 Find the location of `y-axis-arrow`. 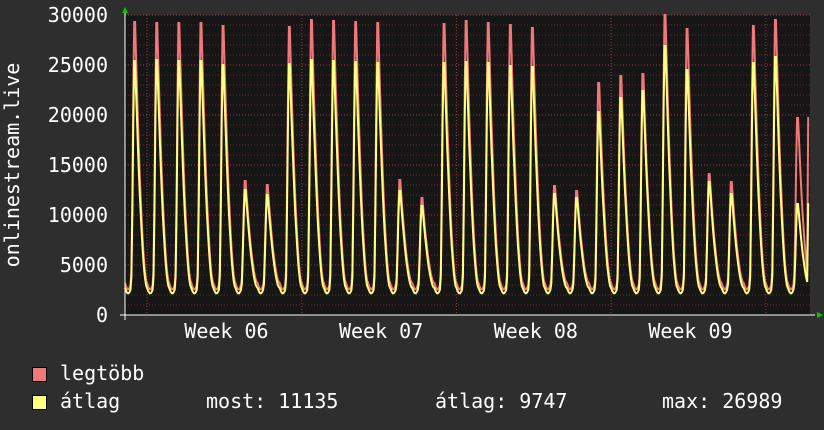

y-axis-arrow is located at coordinates (125, 10).